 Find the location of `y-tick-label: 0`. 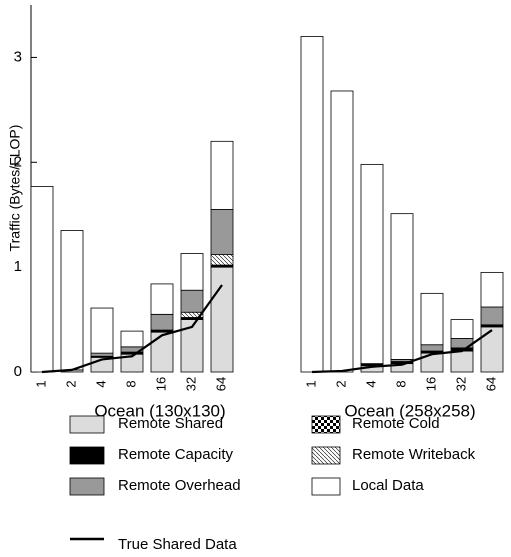

y-tick-label: 0 is located at coordinates (18, 371).